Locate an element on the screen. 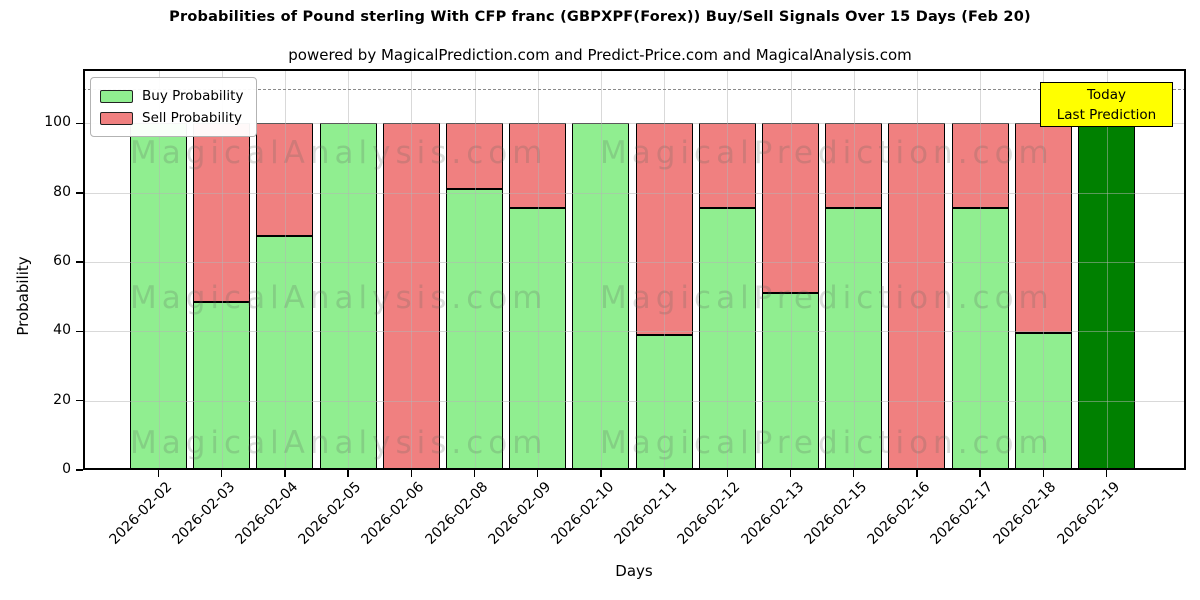 This screenshot has width=1200, height=600. dashed-reference-line is located at coordinates (634, 89).